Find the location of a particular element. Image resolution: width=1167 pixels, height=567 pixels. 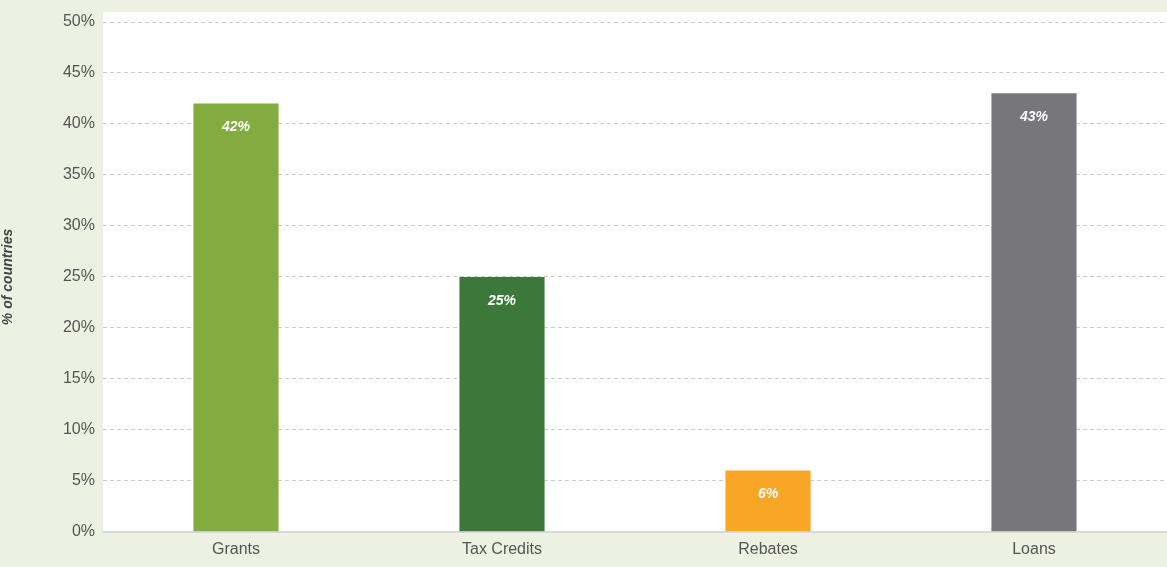

y-tick-label: 10% is located at coordinates (78, 429).